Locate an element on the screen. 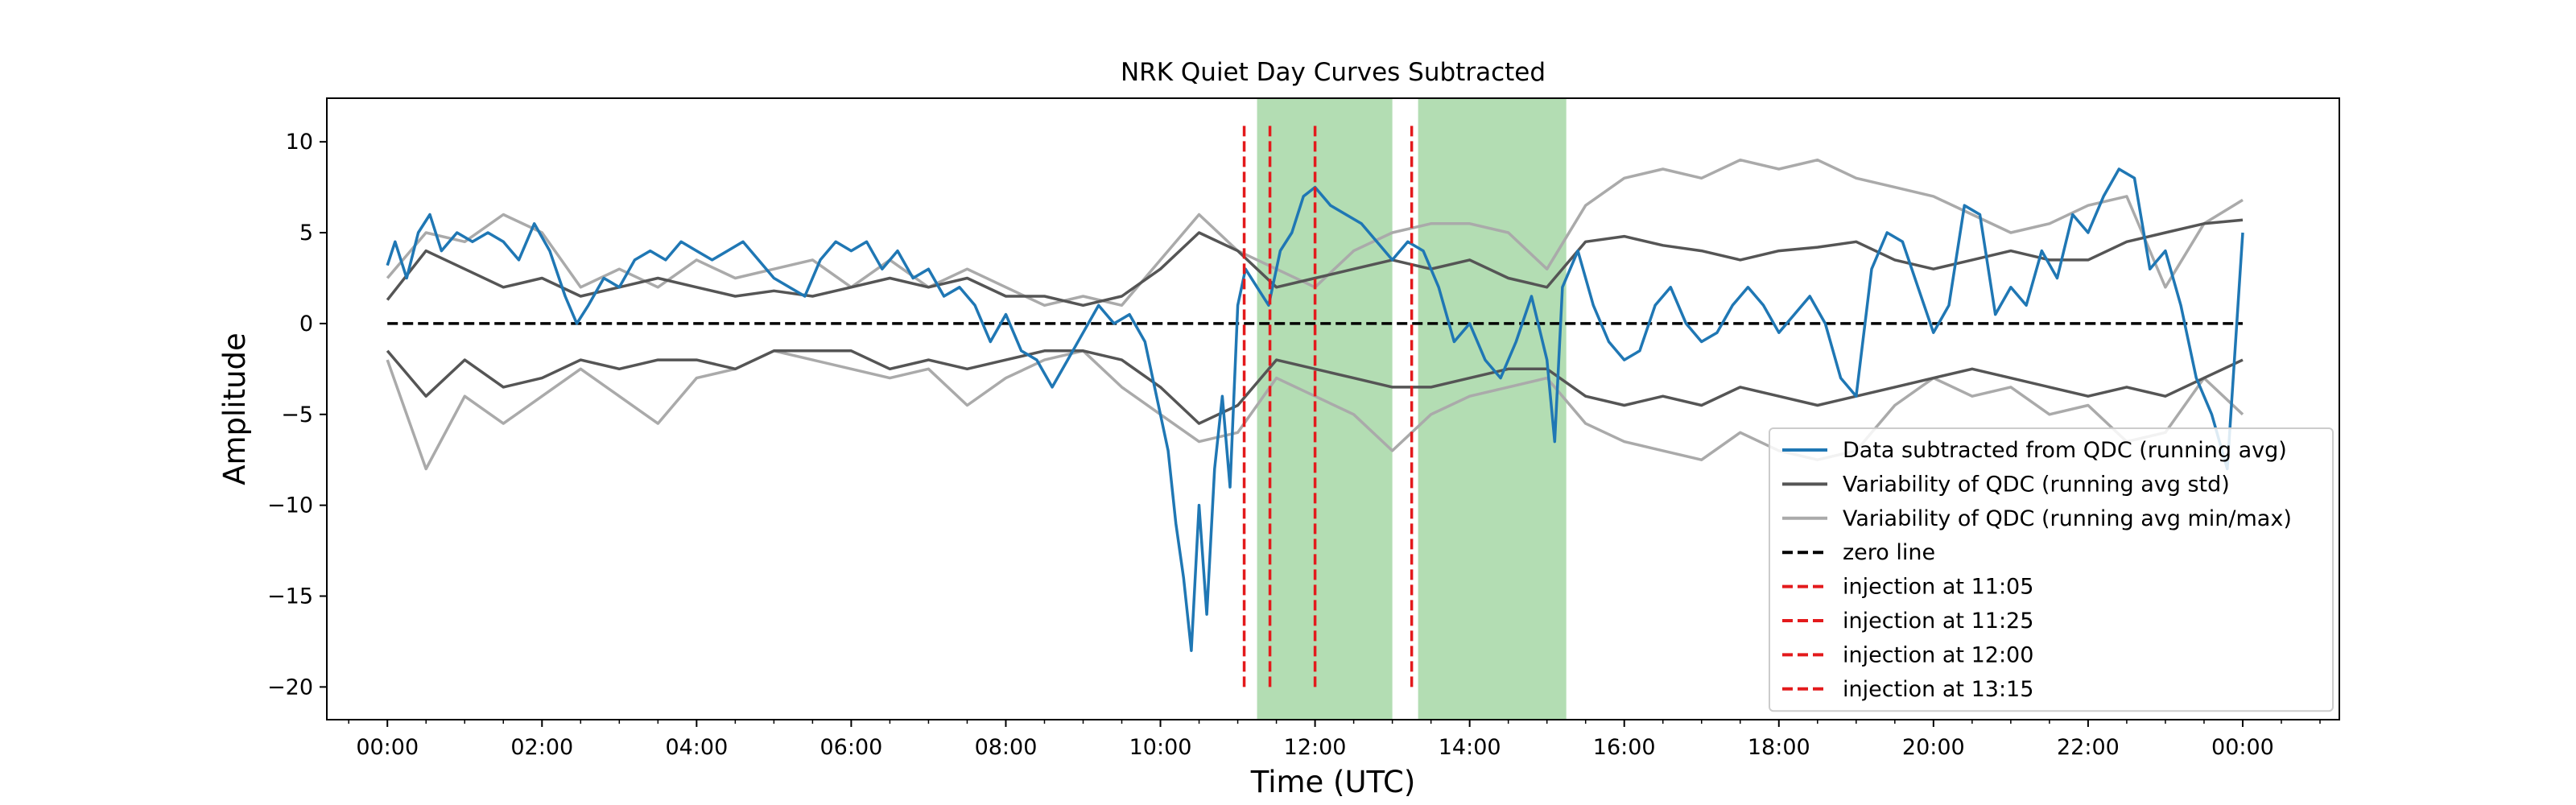  shaded-region is located at coordinates (1325, 409).